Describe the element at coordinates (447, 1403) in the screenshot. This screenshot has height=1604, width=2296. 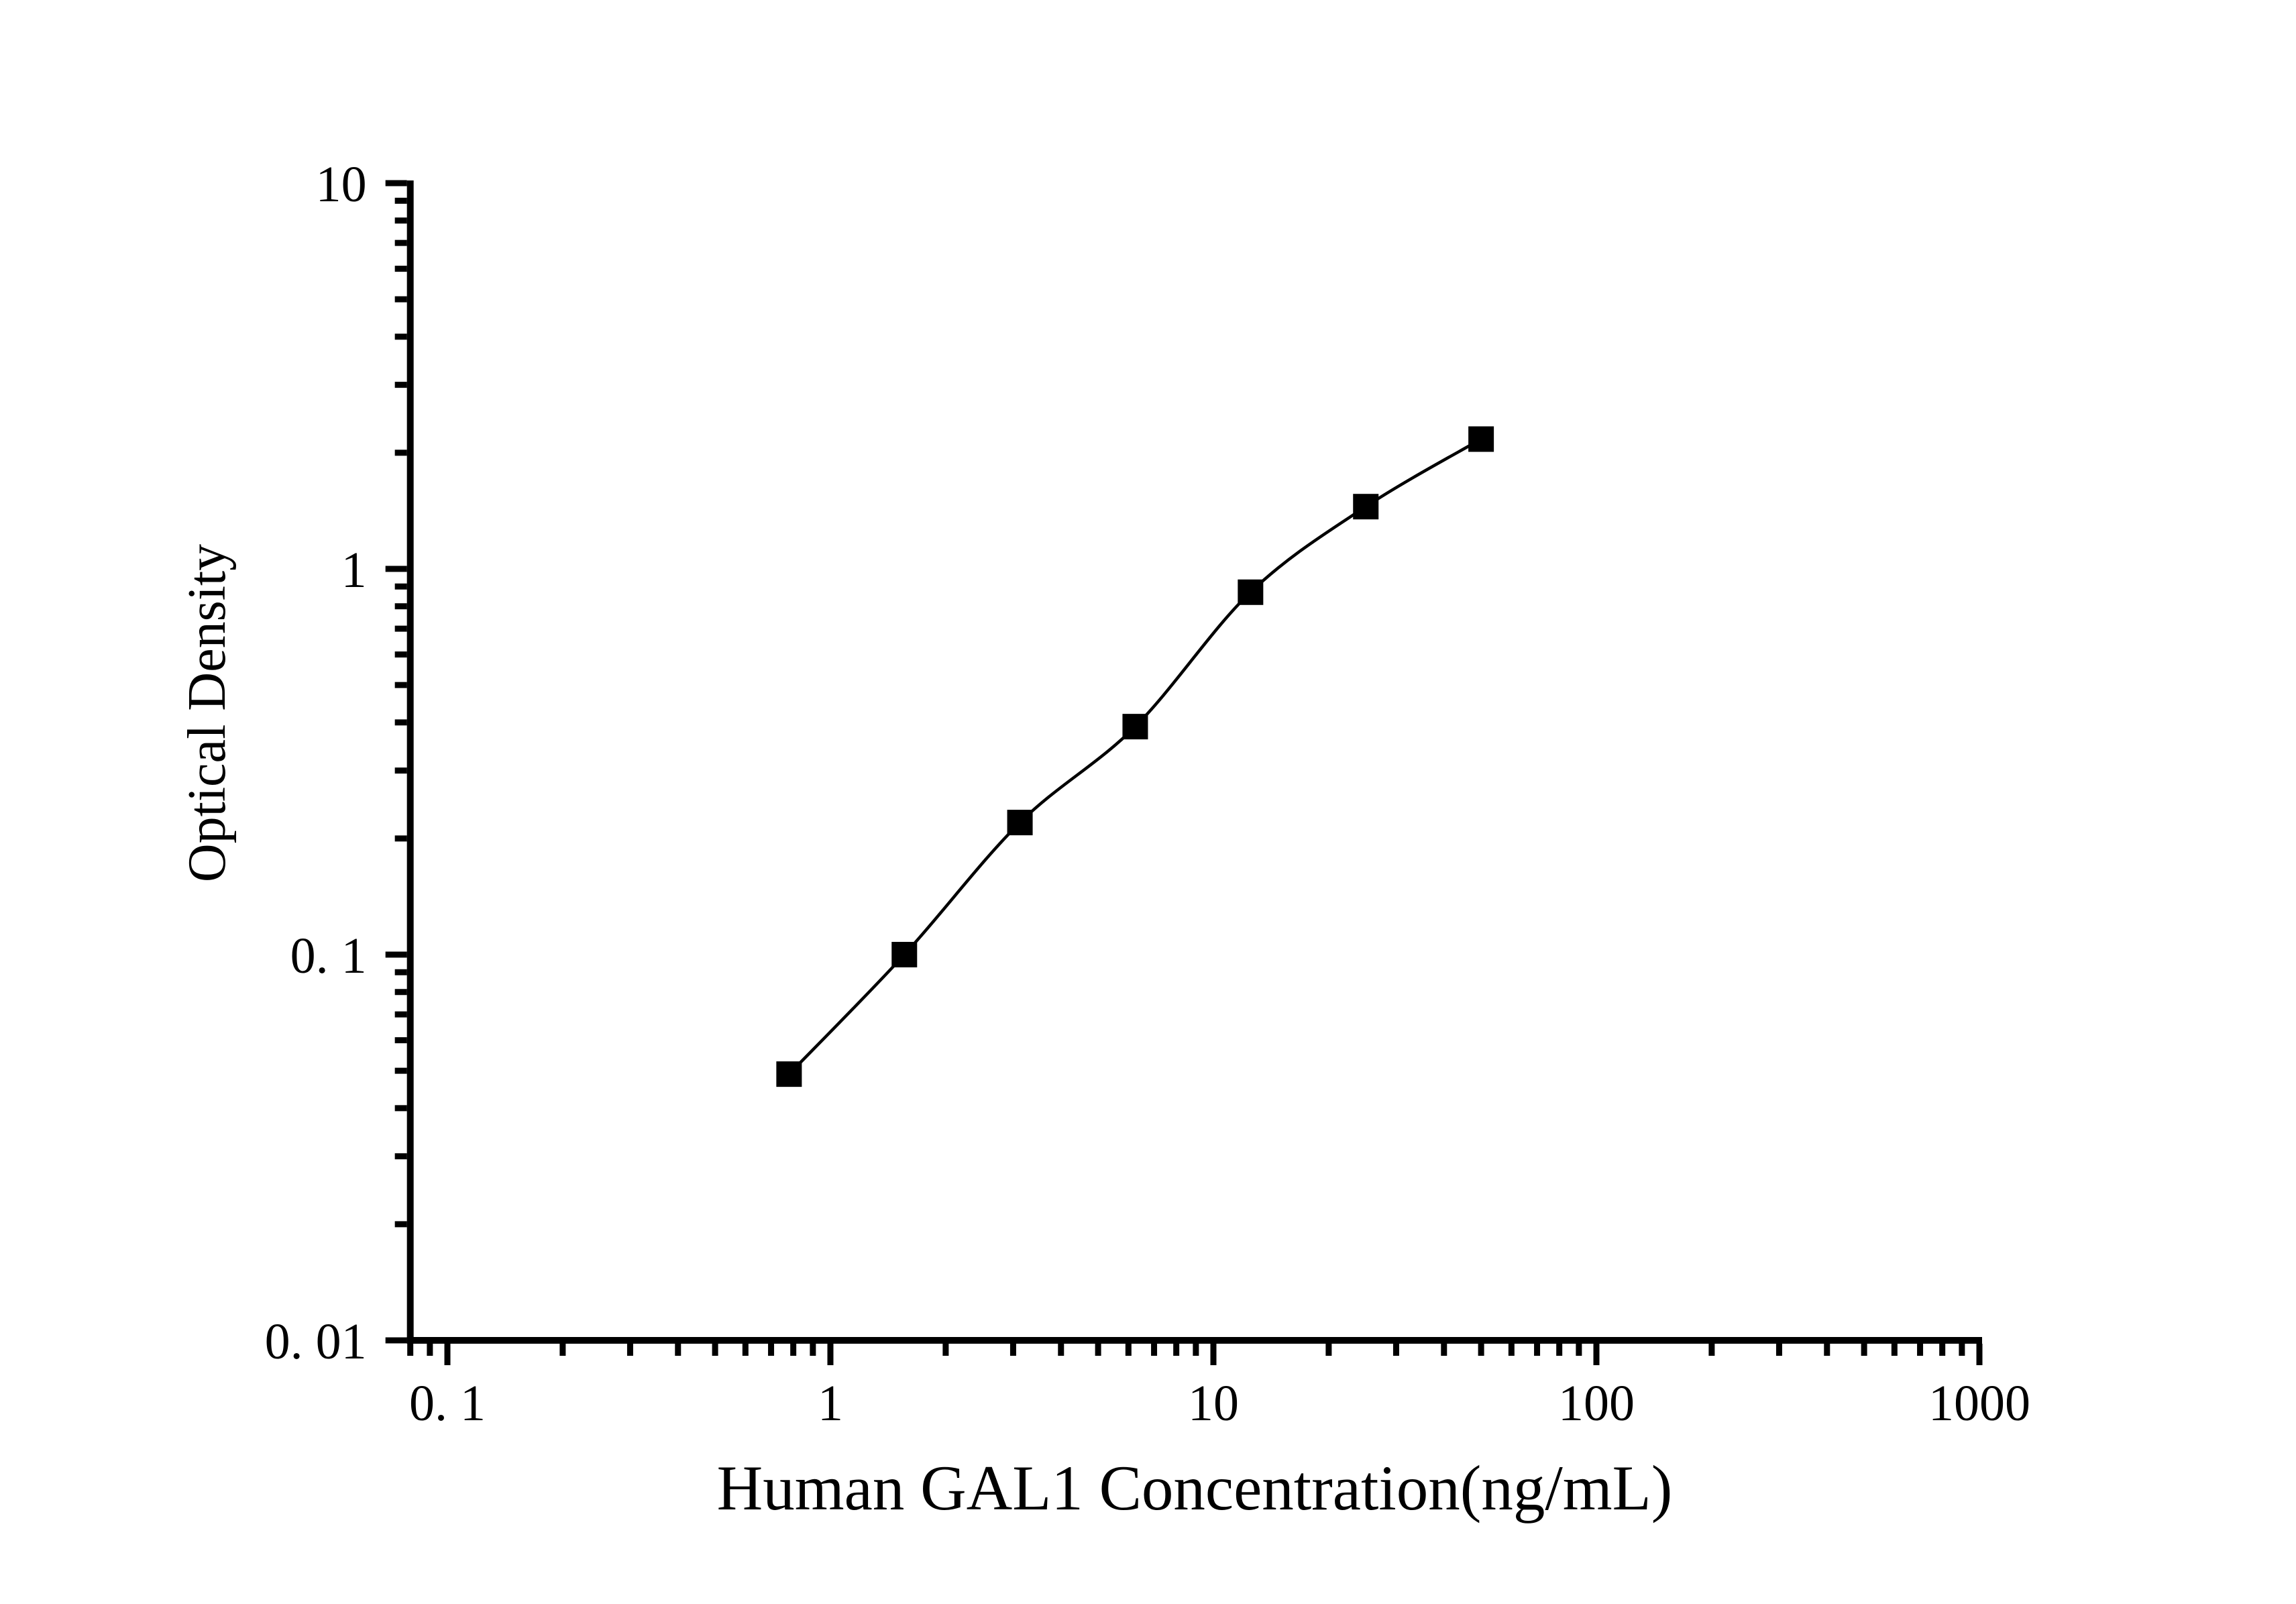
I see `x-tick-label: 0. 1` at that location.